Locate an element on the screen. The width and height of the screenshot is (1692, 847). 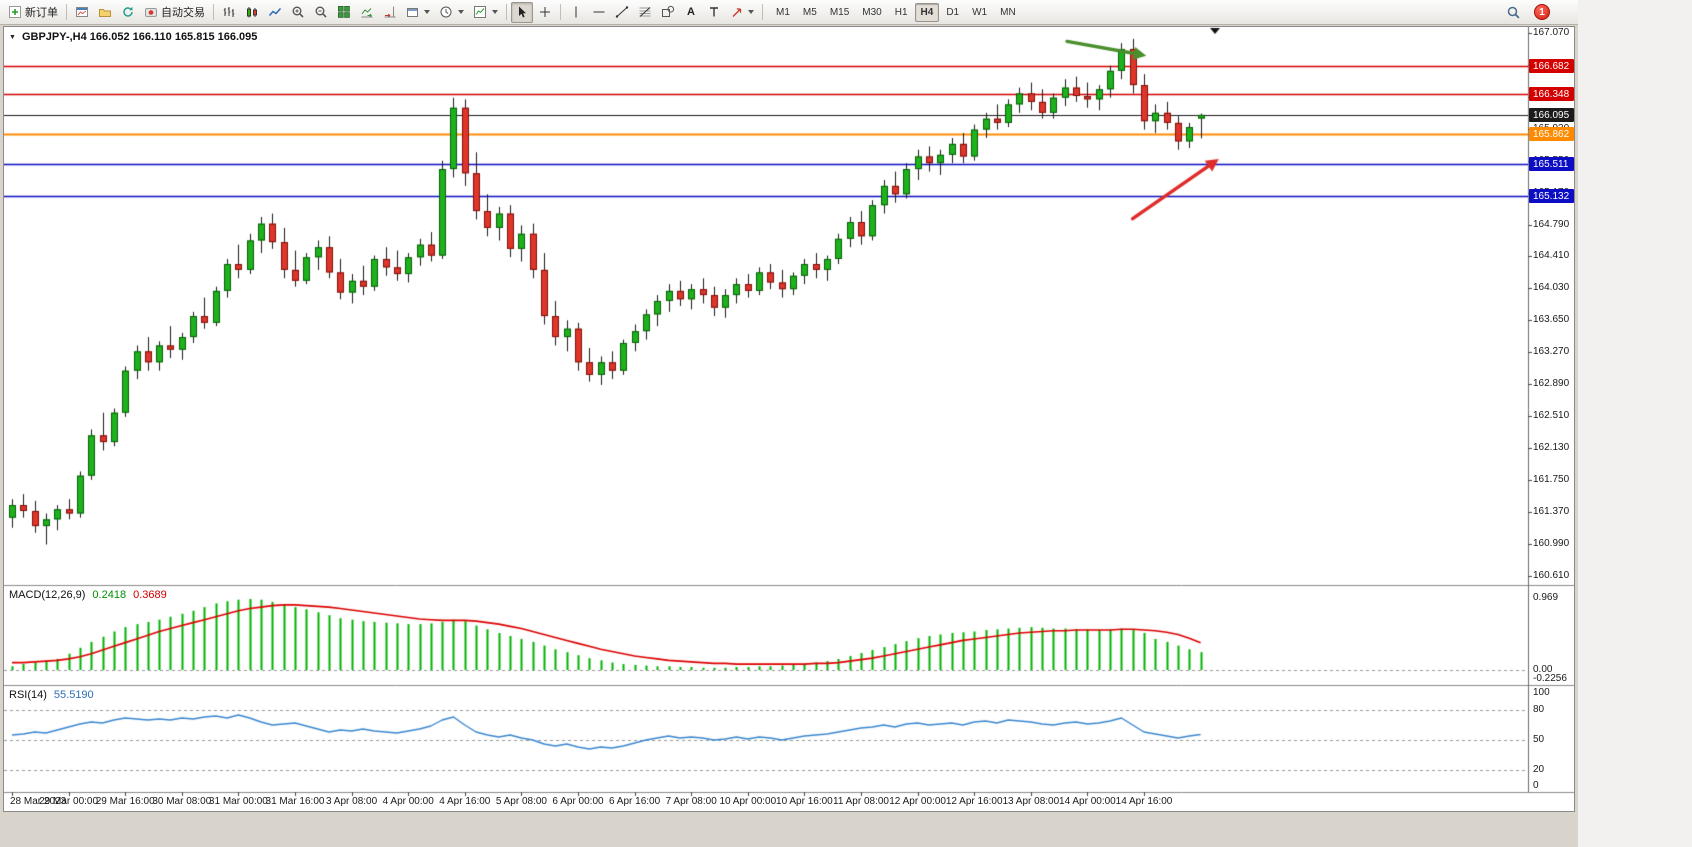
arrow-tool-icon is located at coordinates (736, 12).